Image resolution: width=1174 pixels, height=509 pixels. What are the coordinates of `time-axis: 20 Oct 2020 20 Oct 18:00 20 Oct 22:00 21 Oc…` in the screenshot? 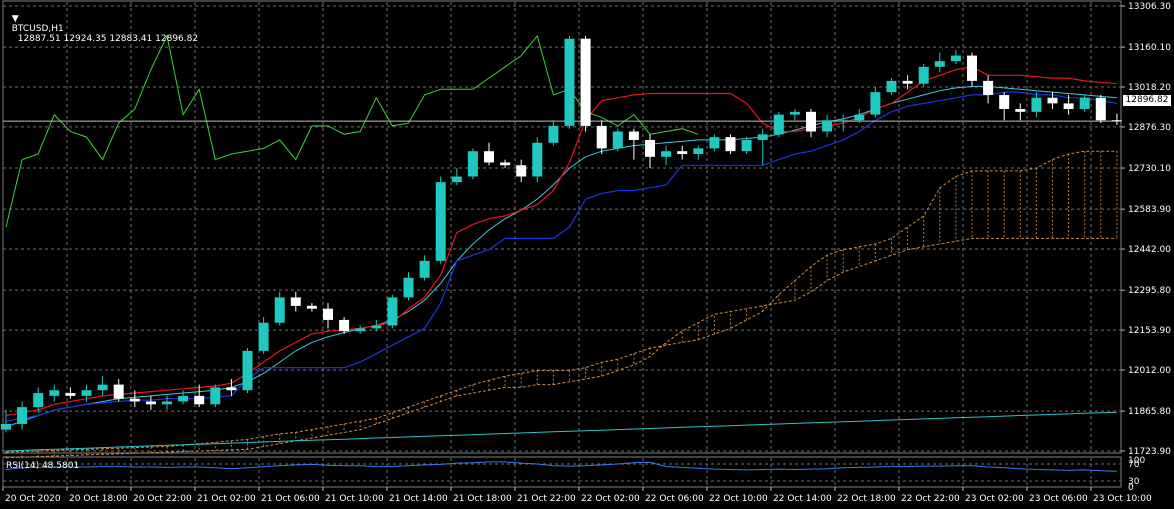 It's located at (577, 495).